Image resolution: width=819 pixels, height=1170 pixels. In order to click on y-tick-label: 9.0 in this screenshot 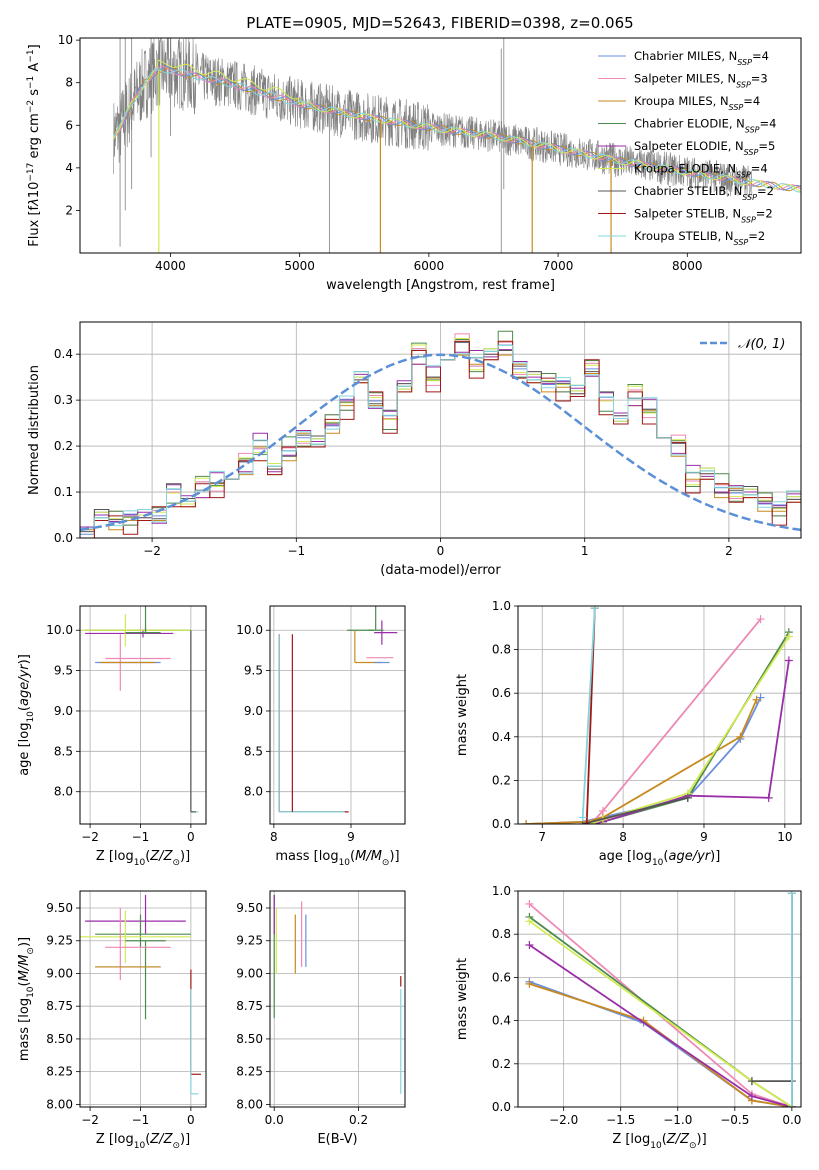, I will do `click(253, 711)`.